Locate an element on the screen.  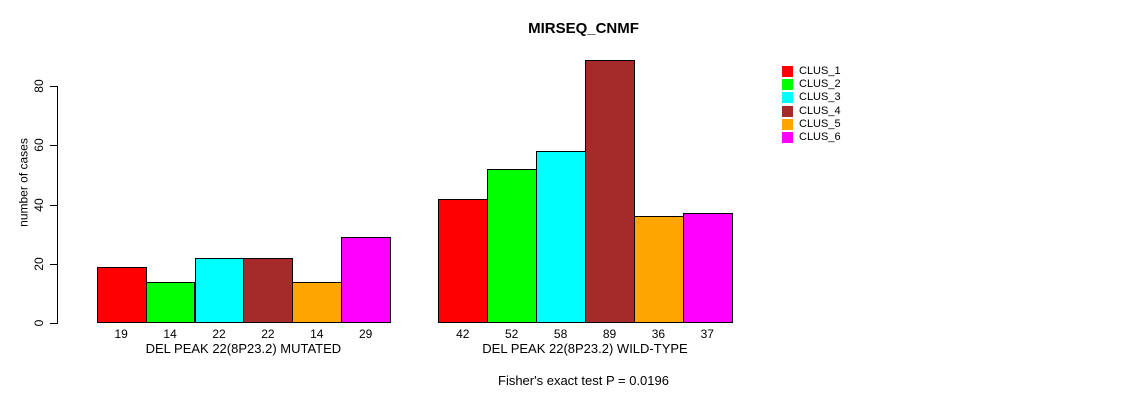
legend-item-clus_1: CLUS_1 is located at coordinates (811, 71).